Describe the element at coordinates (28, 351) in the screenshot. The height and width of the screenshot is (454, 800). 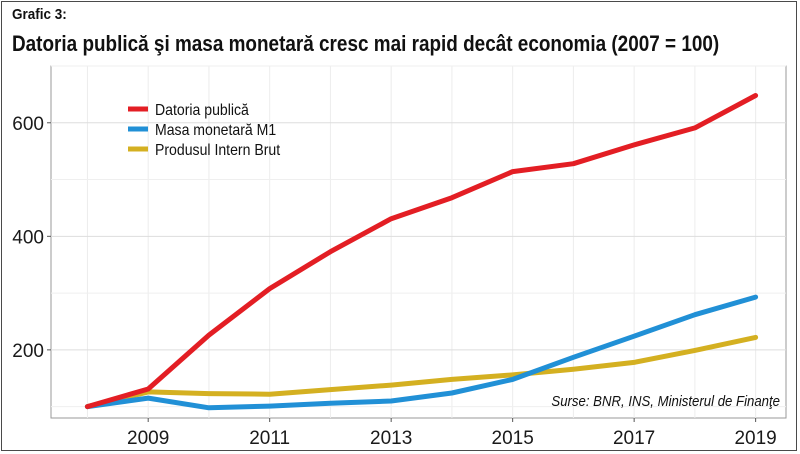
I see `y-tick-label: 200` at that location.